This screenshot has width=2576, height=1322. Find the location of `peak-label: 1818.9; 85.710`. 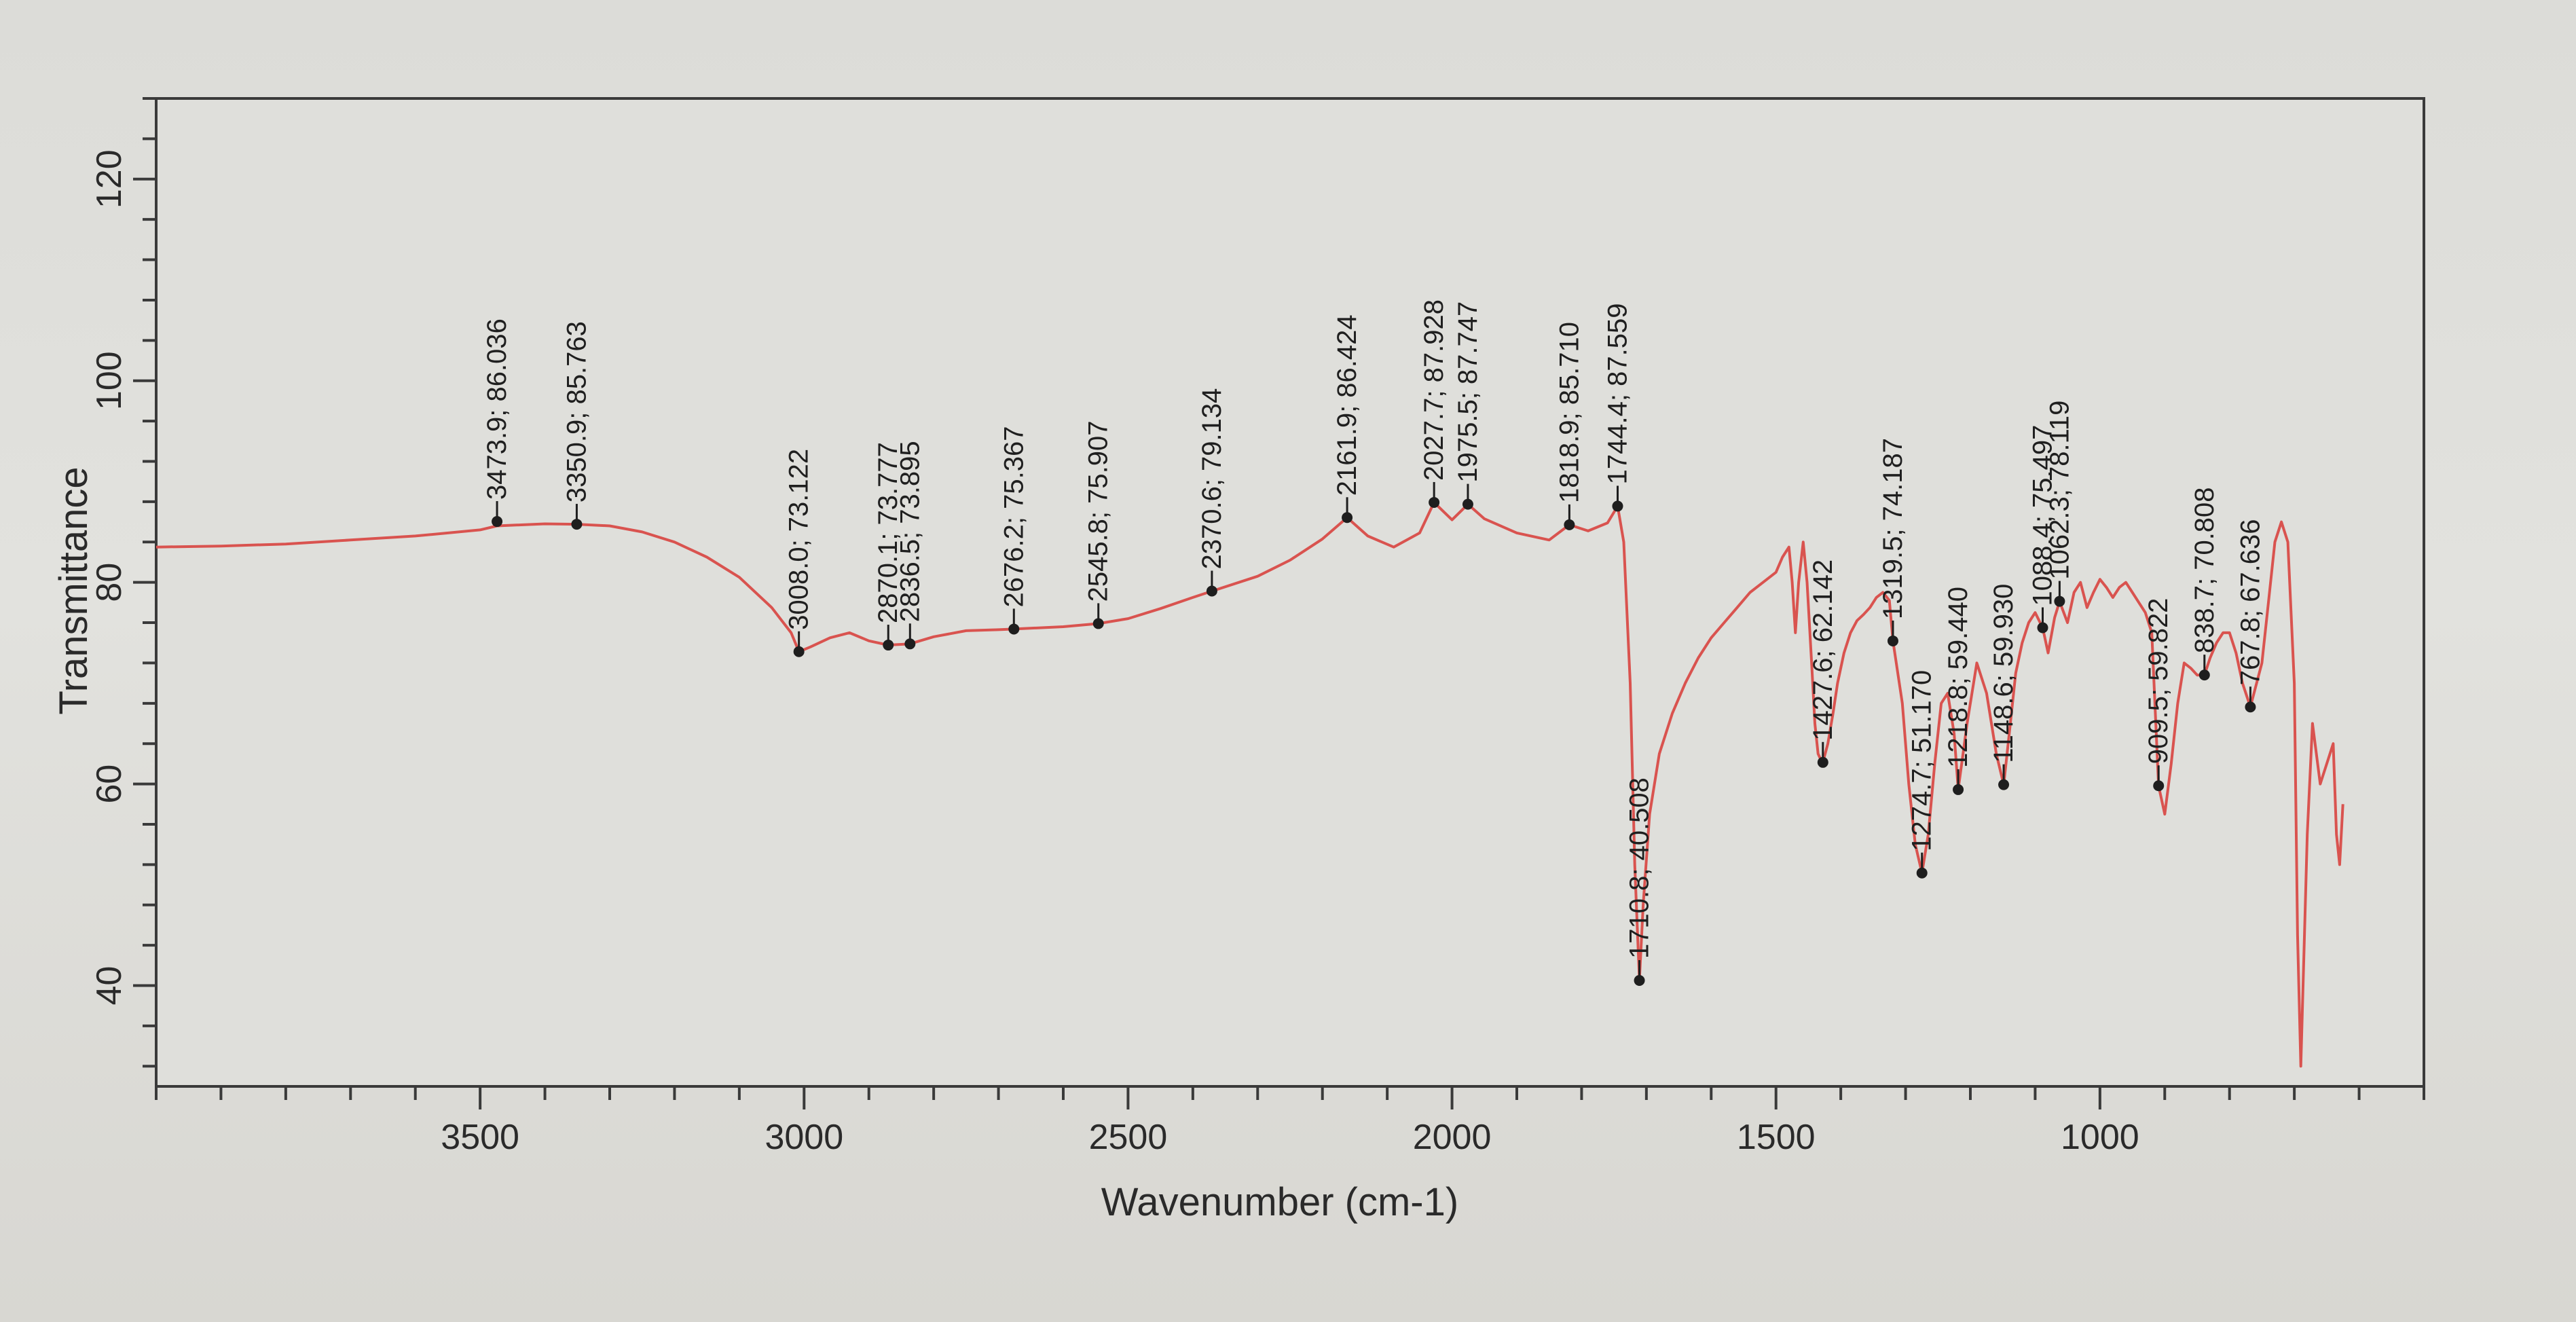

peak-label: 1818.9; 85.710 is located at coordinates (1569, 413).